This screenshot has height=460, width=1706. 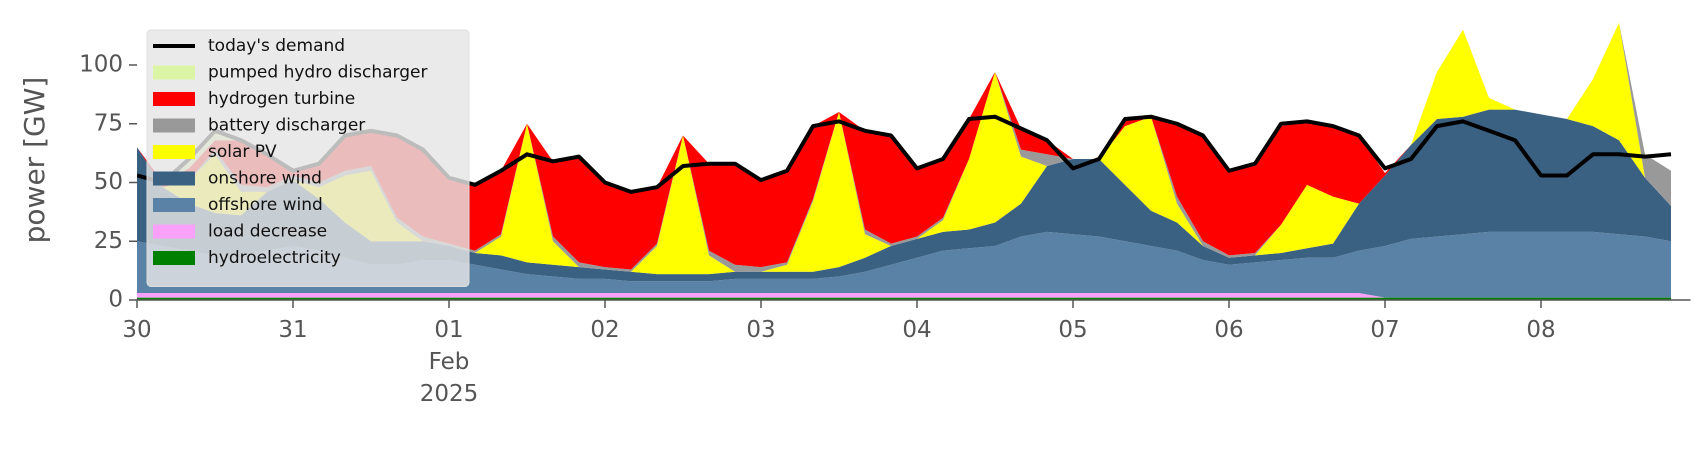 What do you see at coordinates (108, 182) in the screenshot?
I see `y-tick-label: 50` at bounding box center [108, 182].